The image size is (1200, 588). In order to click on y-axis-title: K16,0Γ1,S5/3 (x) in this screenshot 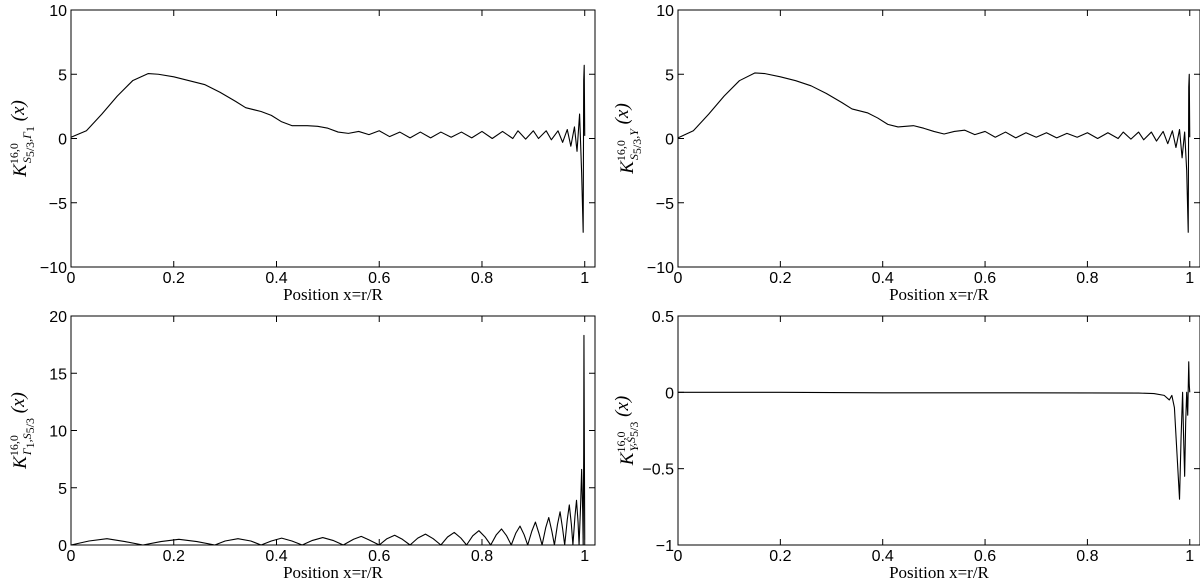, I will do `click(22, 431)`.